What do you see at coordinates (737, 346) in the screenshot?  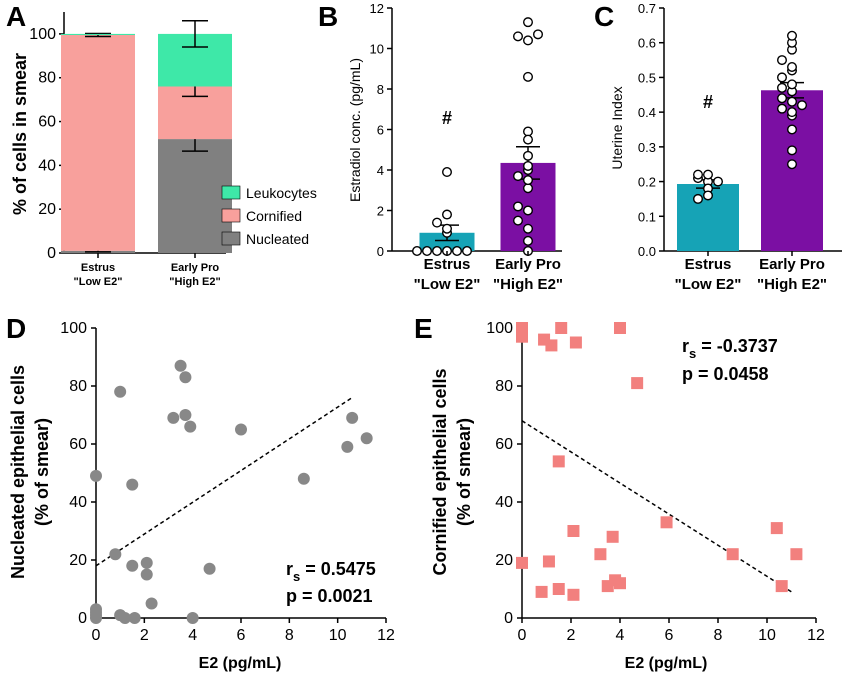 I see `panel-e-stat-r-value: = -0.3737` at bounding box center [737, 346].